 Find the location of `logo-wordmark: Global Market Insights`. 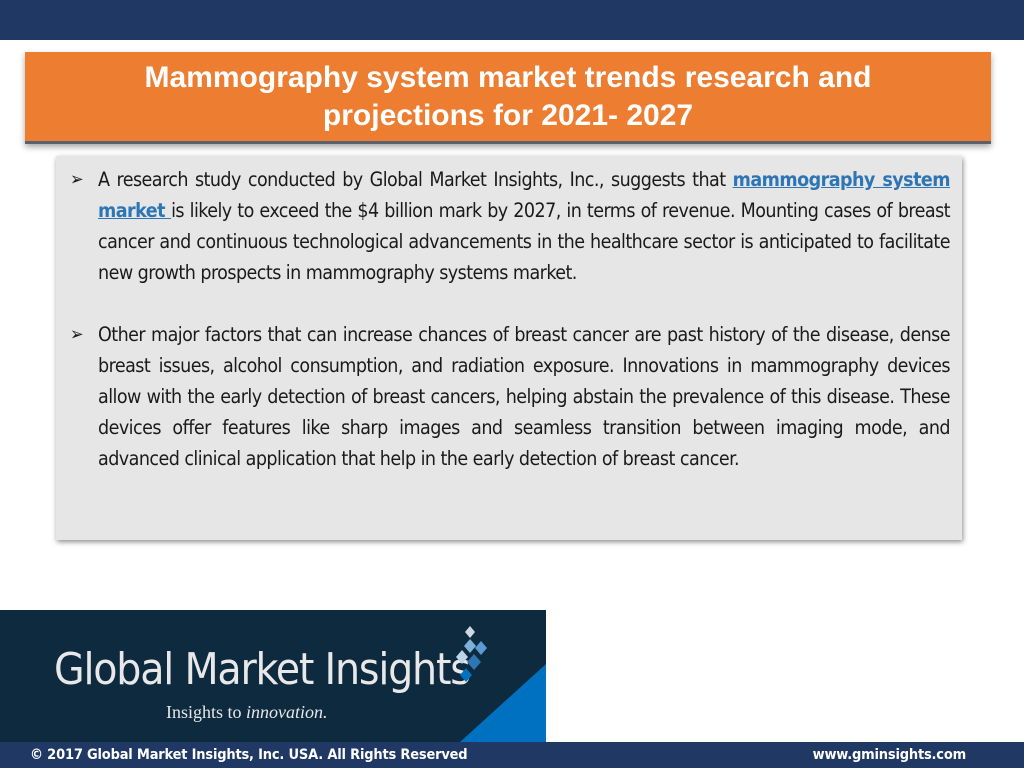

logo-wordmark: Global Market Insights is located at coordinates (262, 669).